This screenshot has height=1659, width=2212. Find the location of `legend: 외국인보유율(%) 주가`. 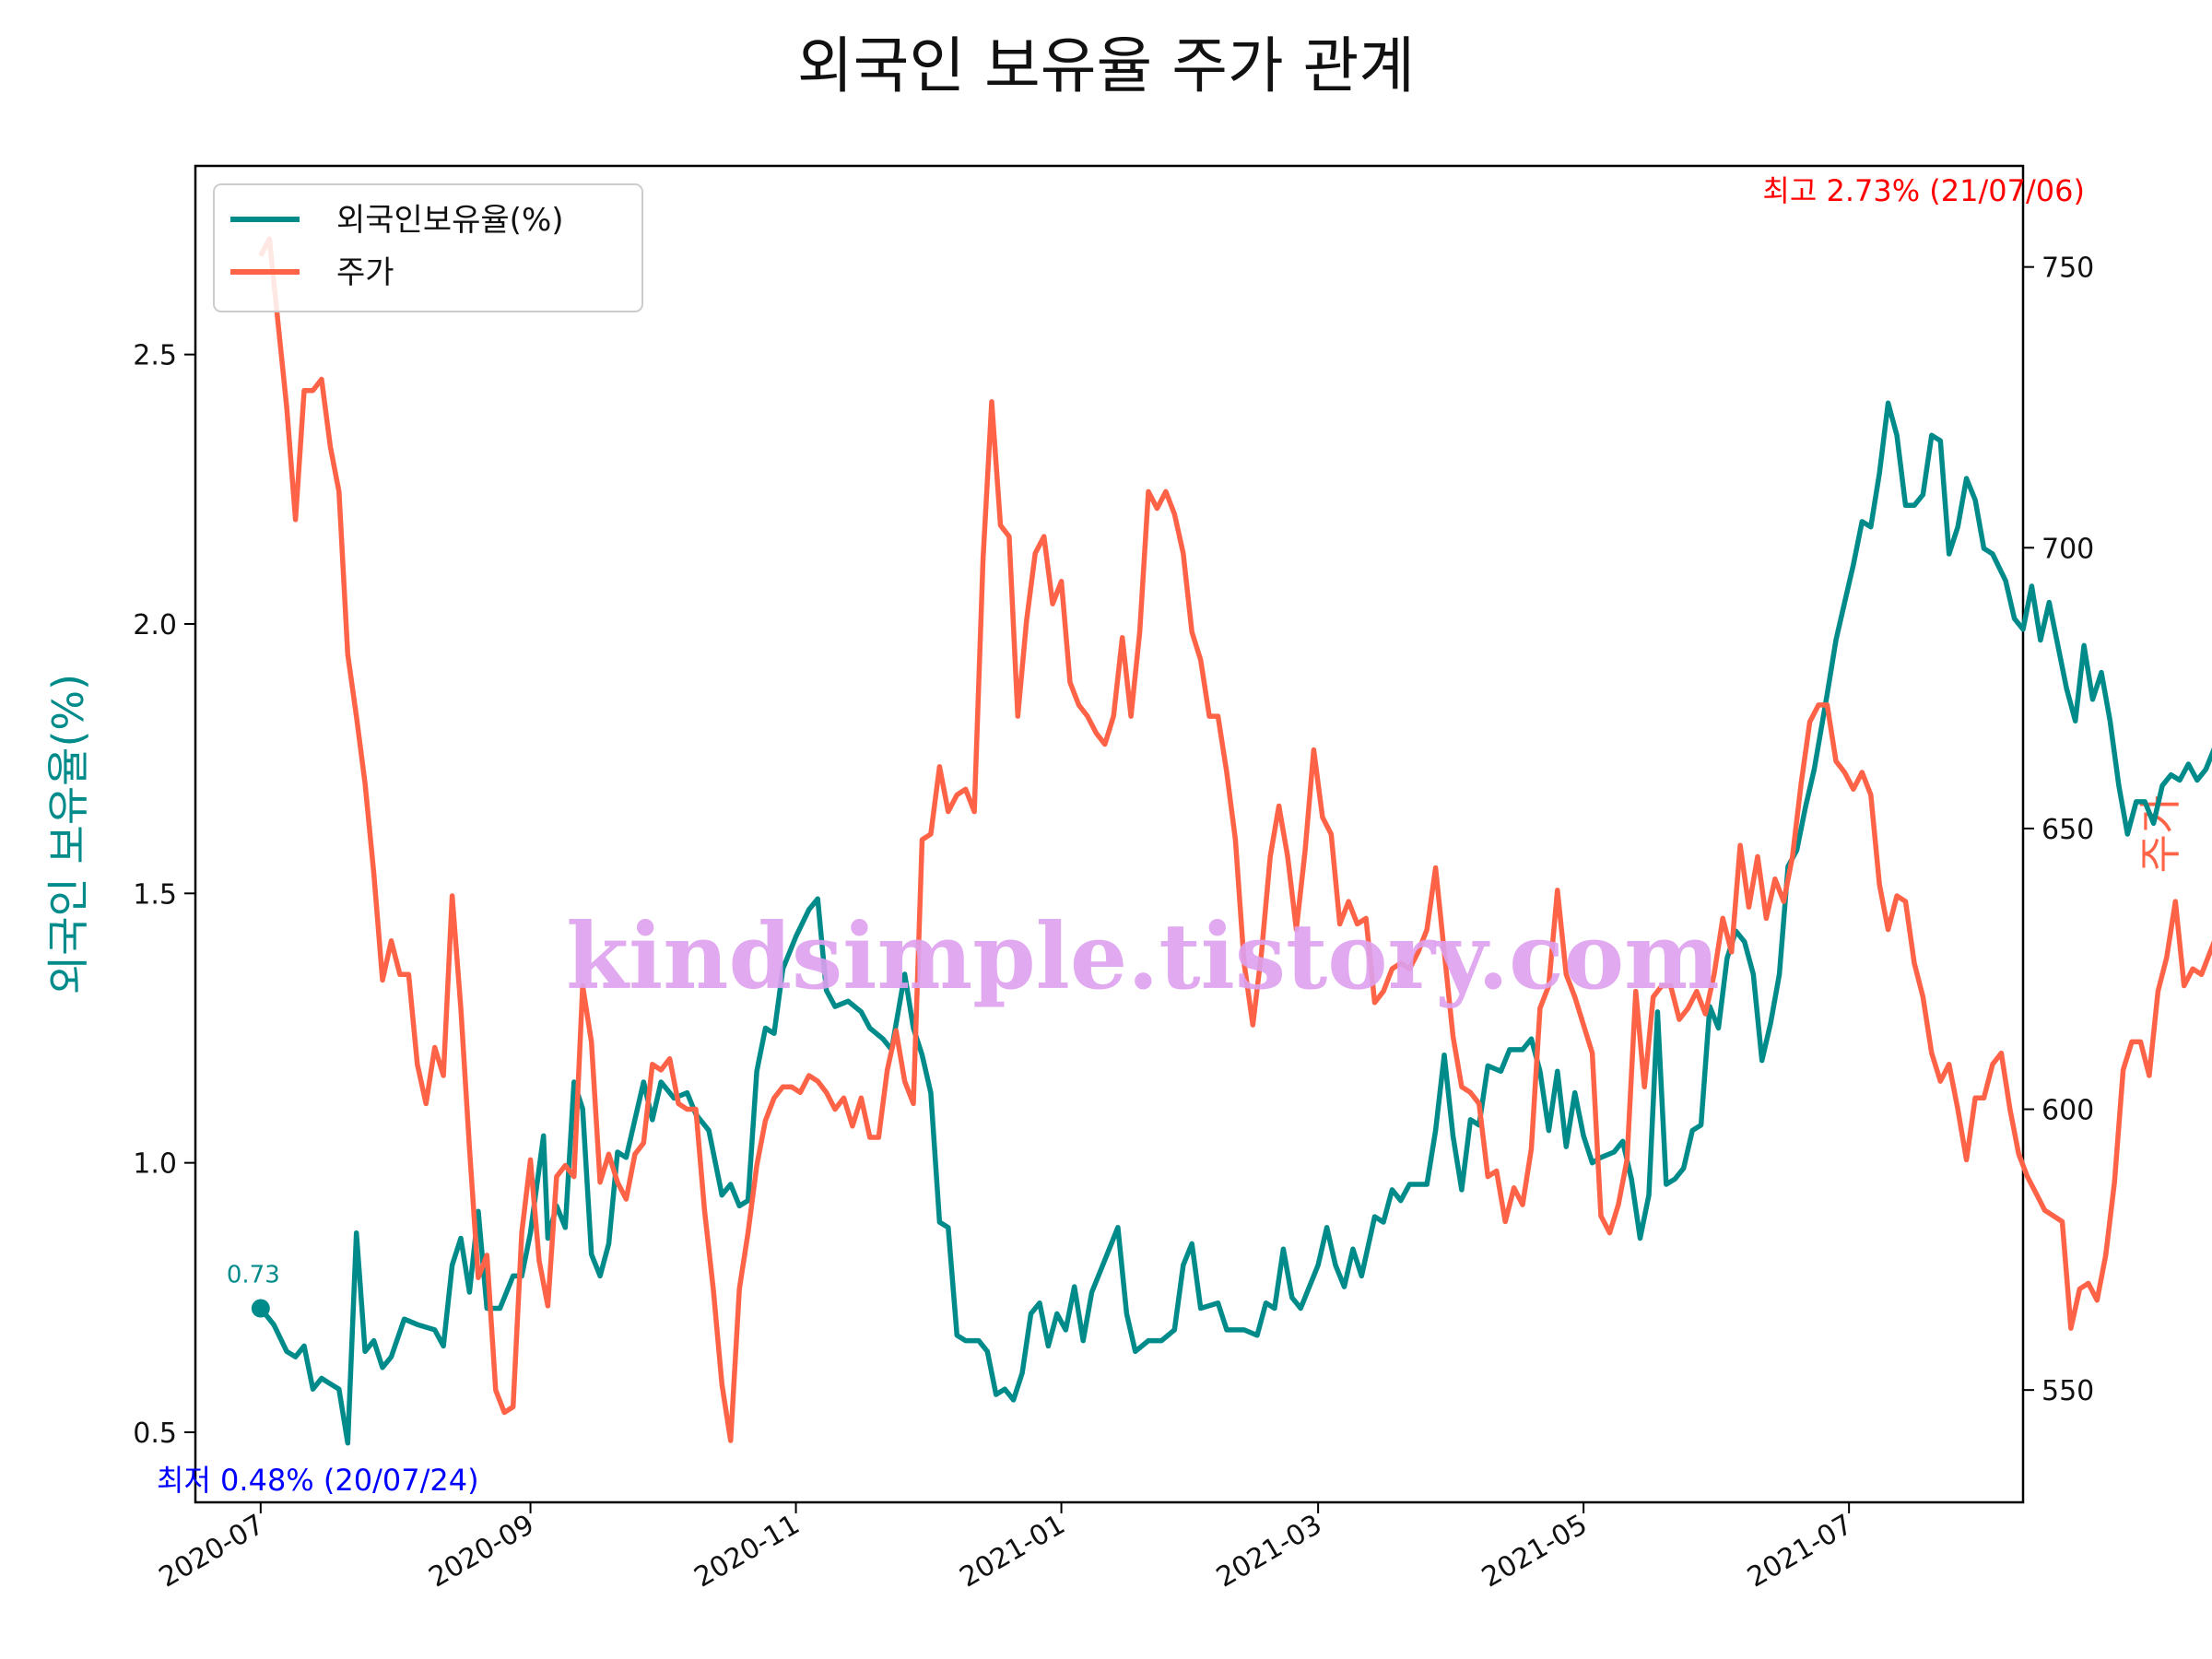

legend: 외국인보유율(%) 주가 is located at coordinates (428, 247).